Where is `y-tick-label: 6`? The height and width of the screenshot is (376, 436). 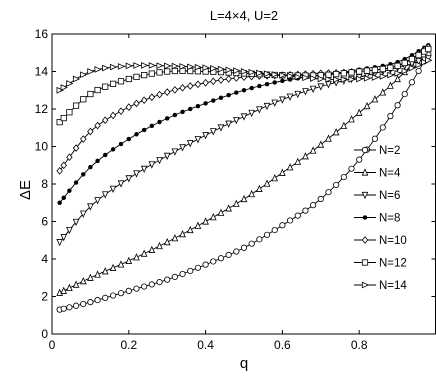 y-tick-label: 6 is located at coordinates (44, 222).